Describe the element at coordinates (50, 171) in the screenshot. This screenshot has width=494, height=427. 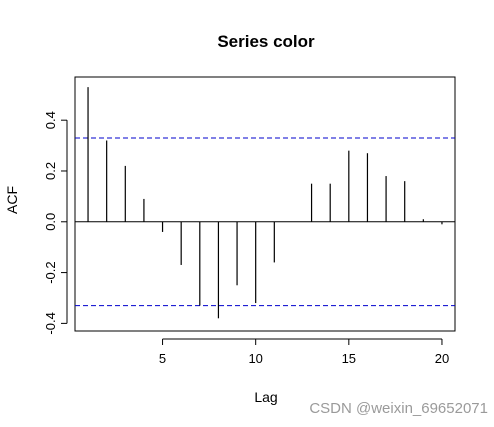
I see `y-tick-label: 0.2` at that location.